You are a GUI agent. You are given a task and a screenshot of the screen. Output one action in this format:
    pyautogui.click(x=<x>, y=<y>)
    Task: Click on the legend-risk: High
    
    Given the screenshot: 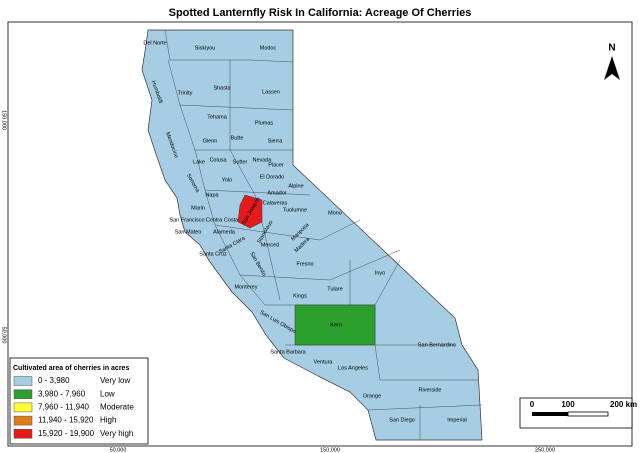 What is the action you would take?
    pyautogui.click(x=108, y=420)
    